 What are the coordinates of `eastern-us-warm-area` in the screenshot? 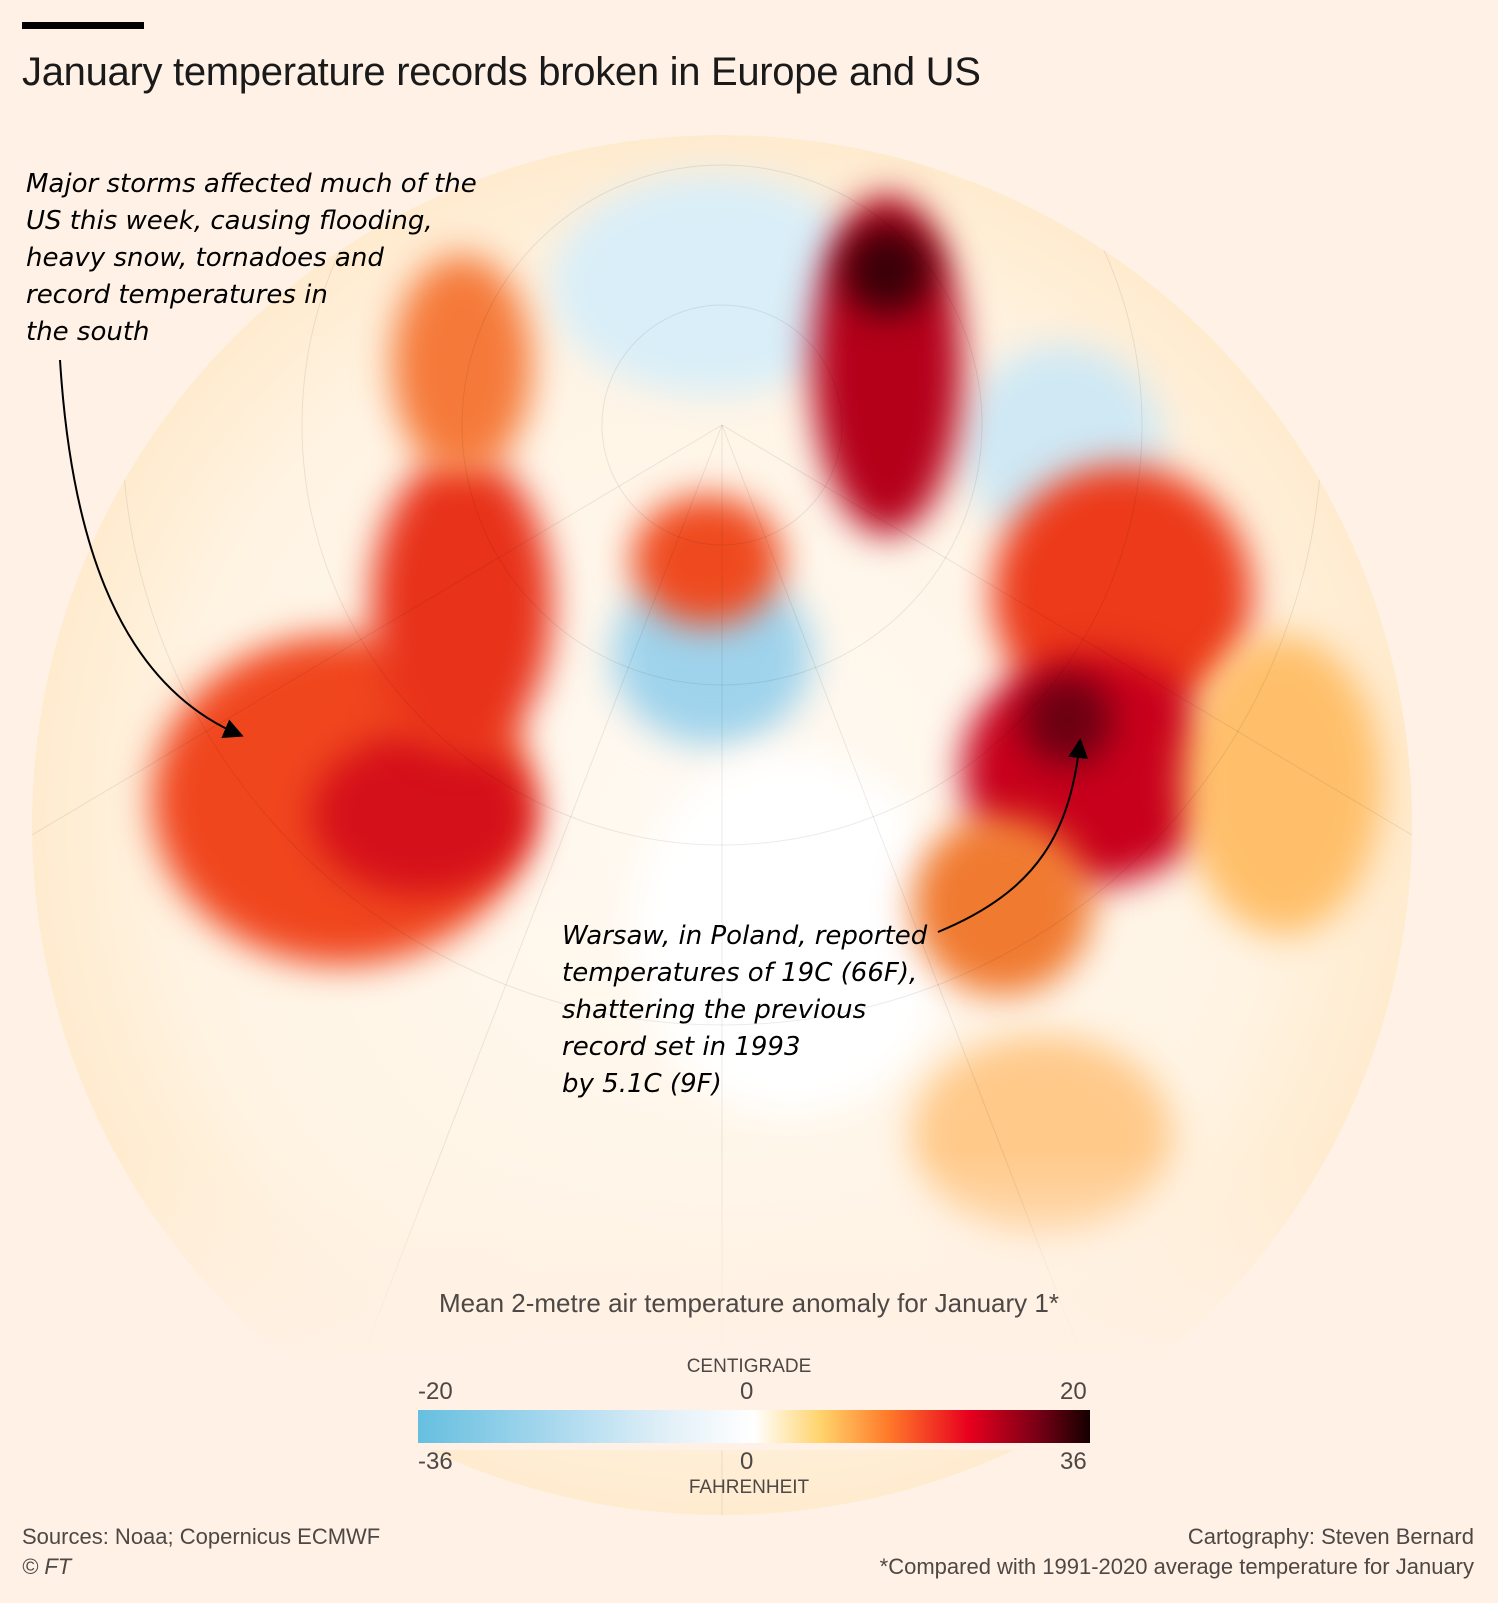 It's located at (422, 815).